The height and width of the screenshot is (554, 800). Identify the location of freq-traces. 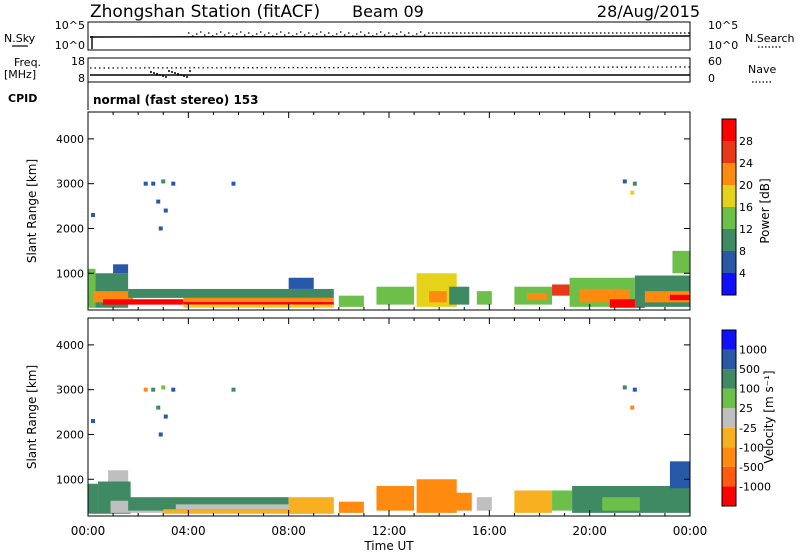
(390, 72).